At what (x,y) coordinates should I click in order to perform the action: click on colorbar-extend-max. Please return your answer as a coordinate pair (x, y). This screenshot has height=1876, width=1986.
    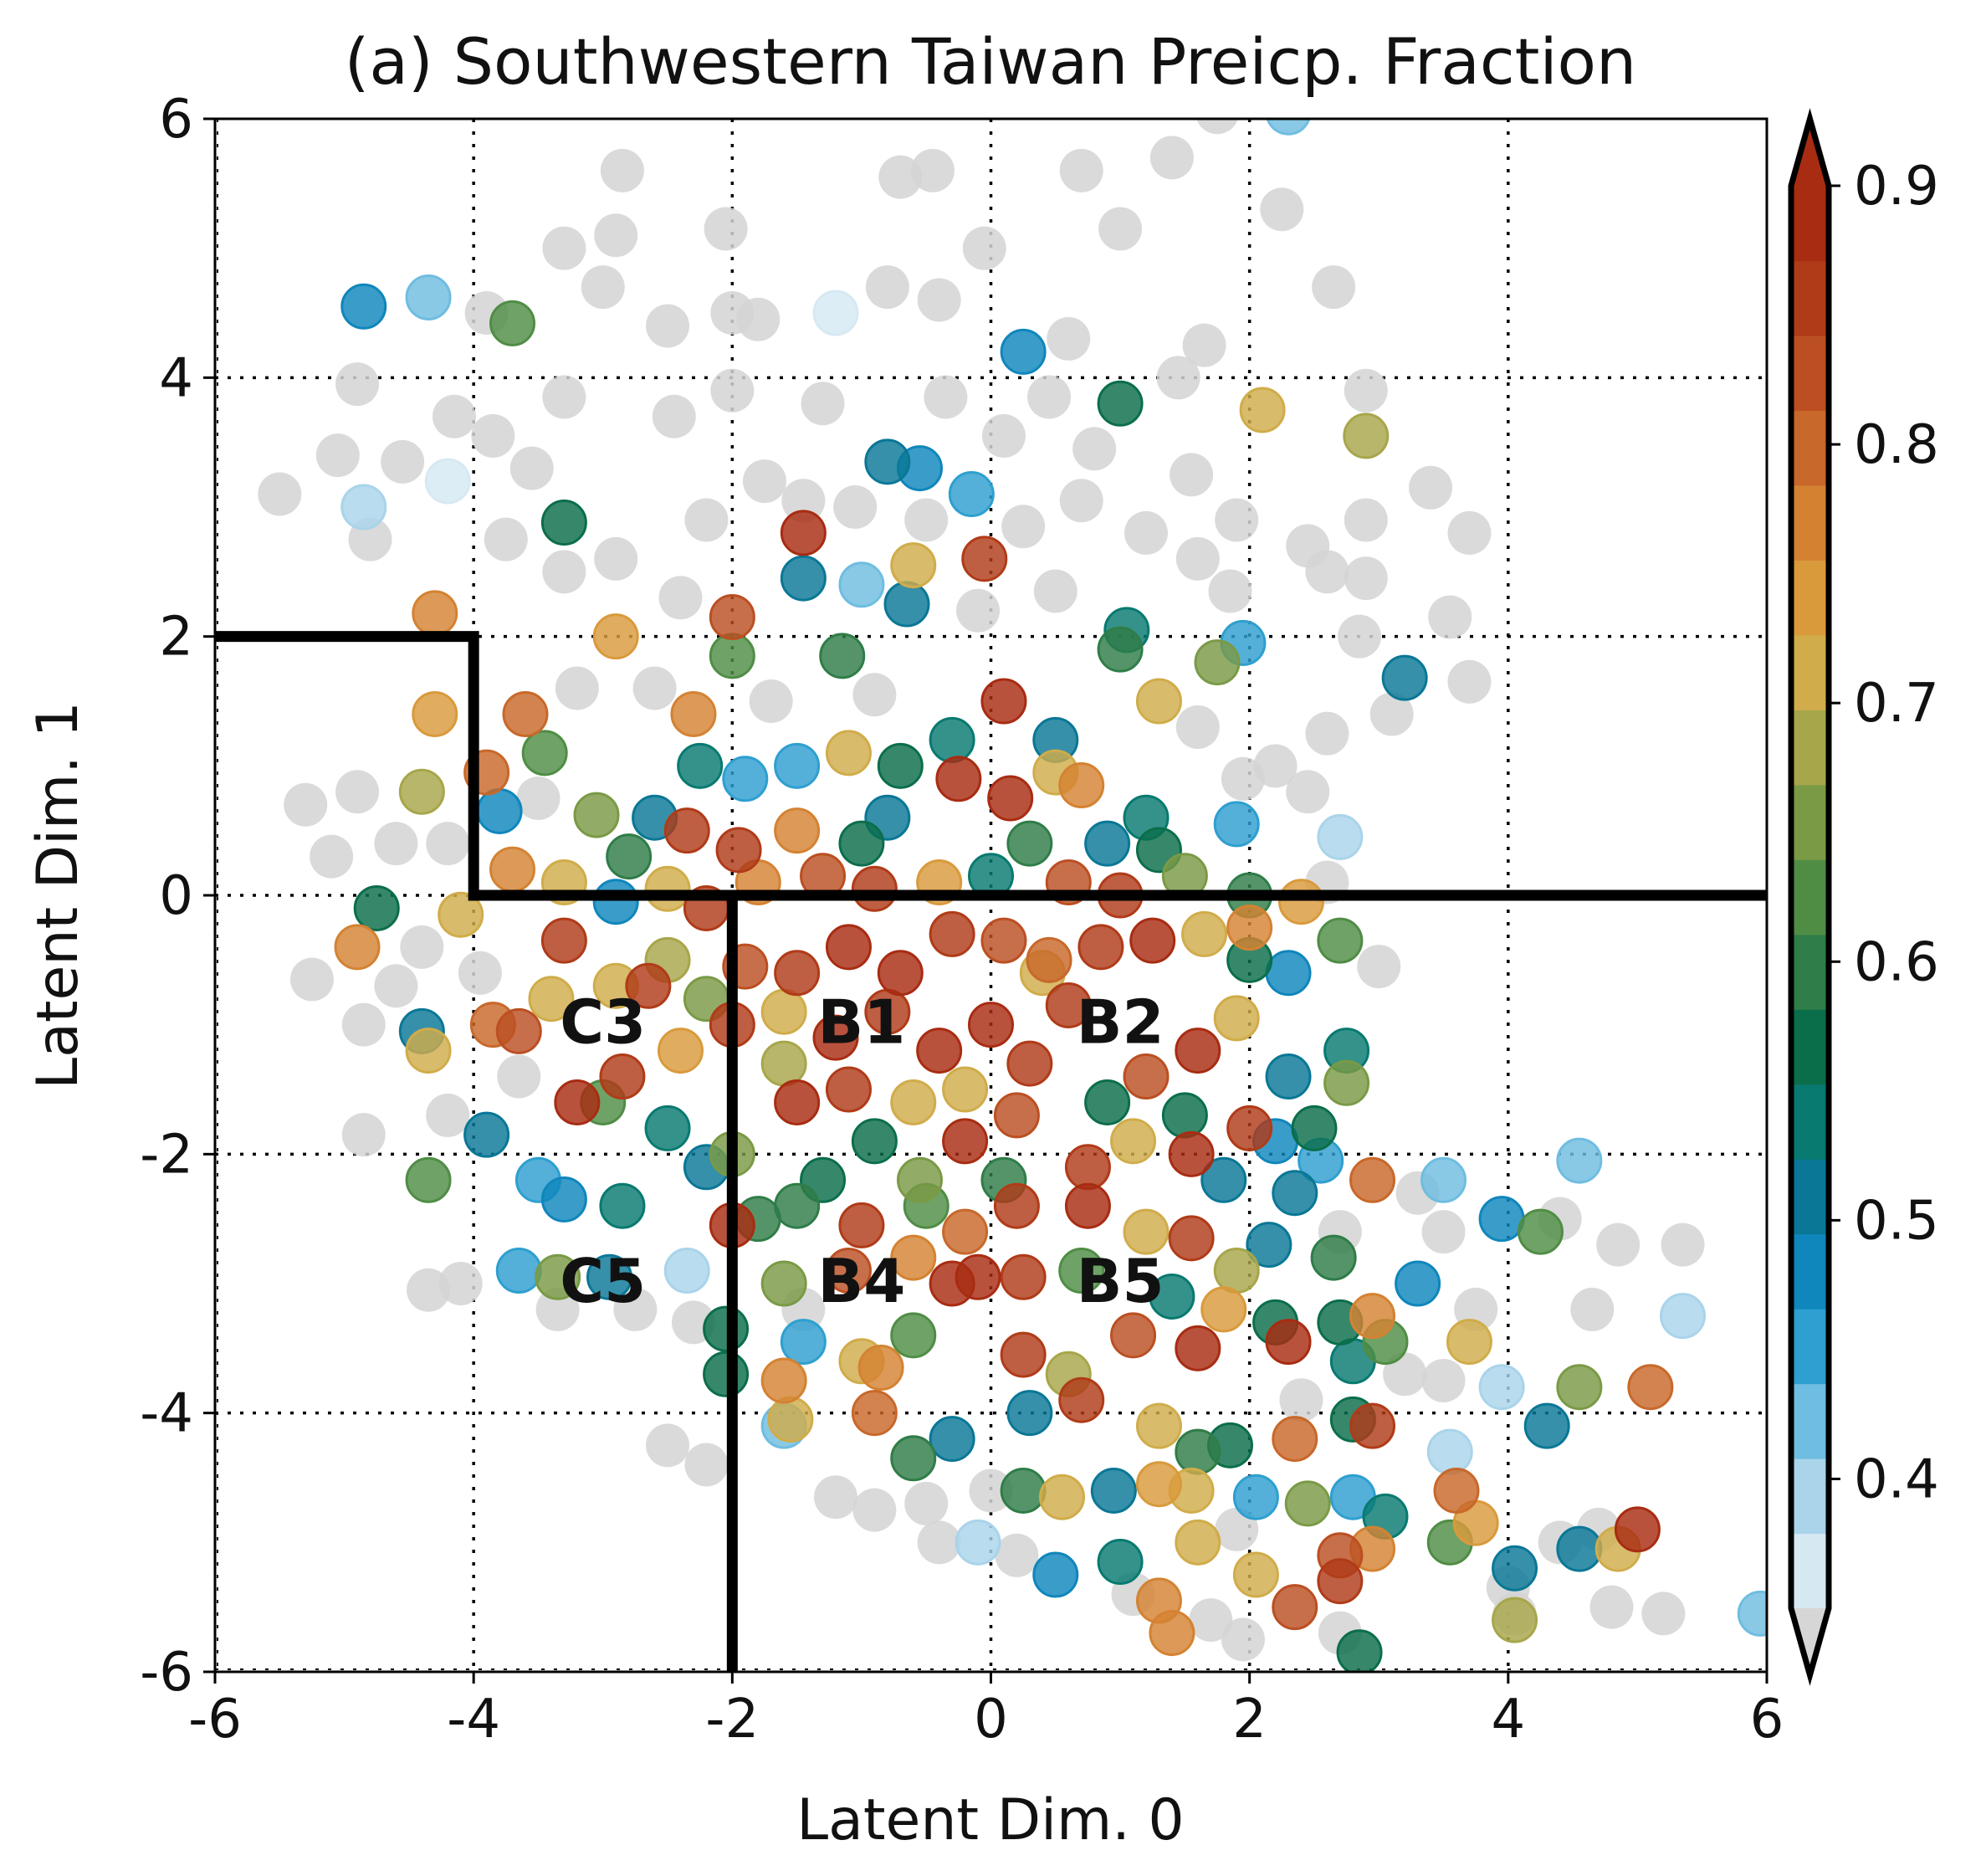
    Looking at the image, I should click on (1810, 152).